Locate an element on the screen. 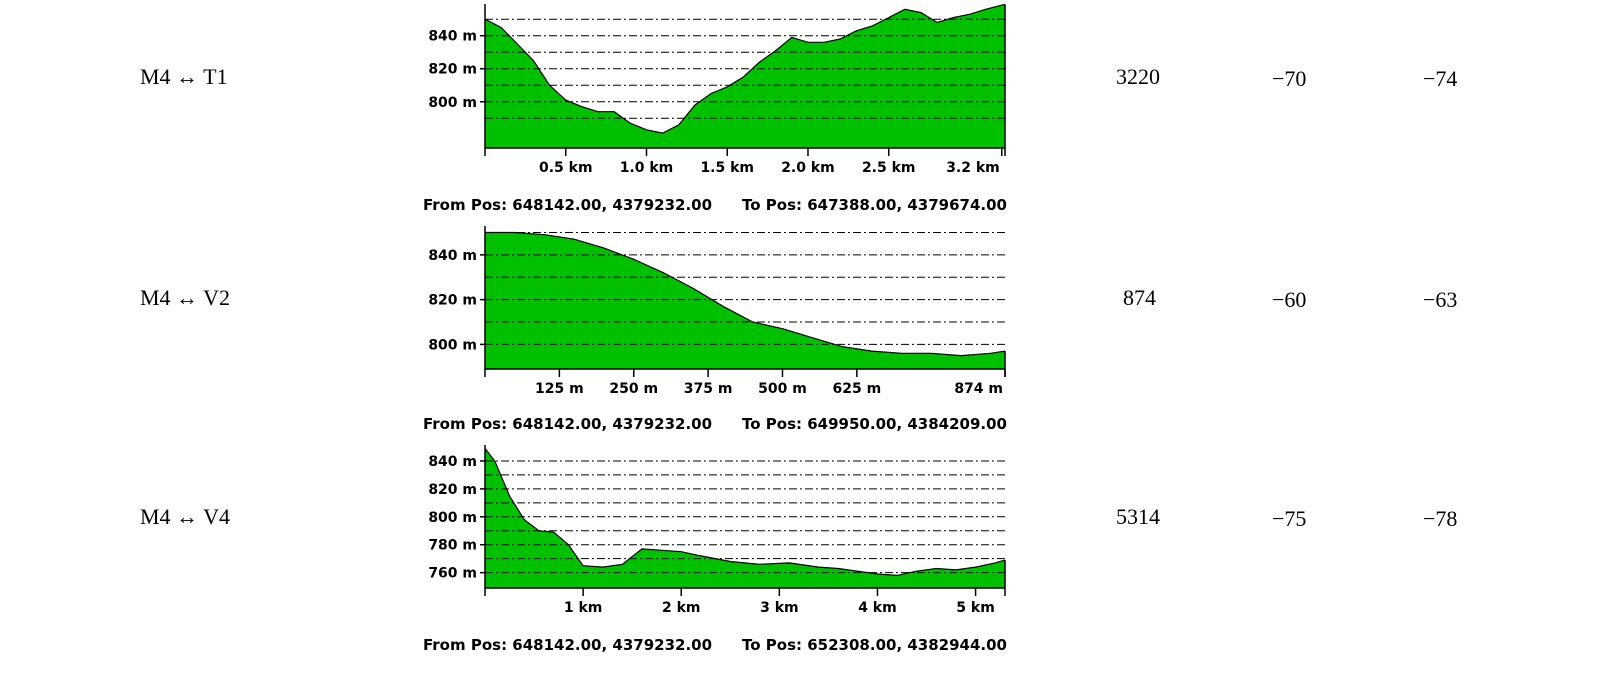 This screenshot has width=1606, height=684. x-tick-label: 5 km is located at coordinates (975, 608).